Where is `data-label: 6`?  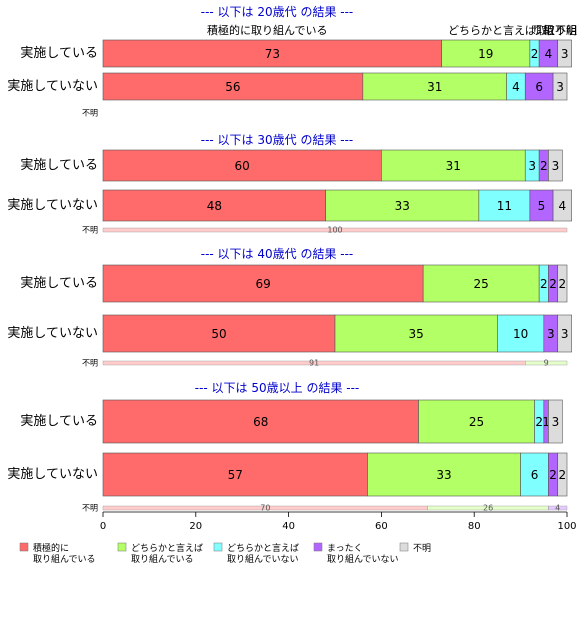
data-label: 6 is located at coordinates (539, 87).